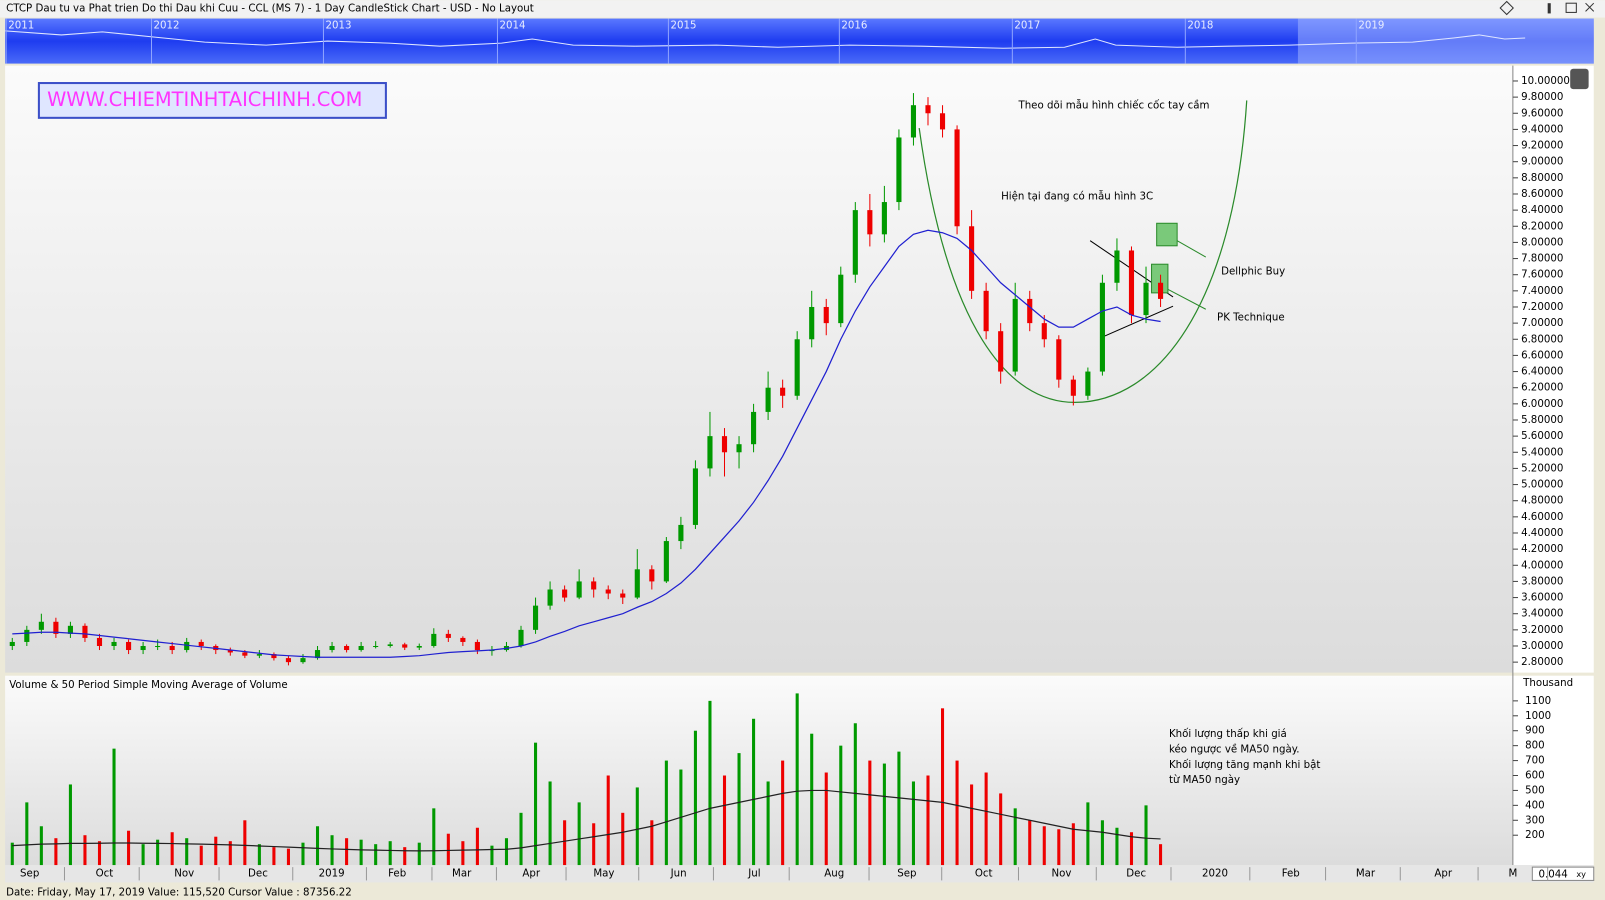 Image resolution: width=1605 pixels, height=900 pixels. Describe the element at coordinates (1077, 196) in the screenshot. I see `annotation: Hiện tại đang có mẫu hình 3C` at that location.